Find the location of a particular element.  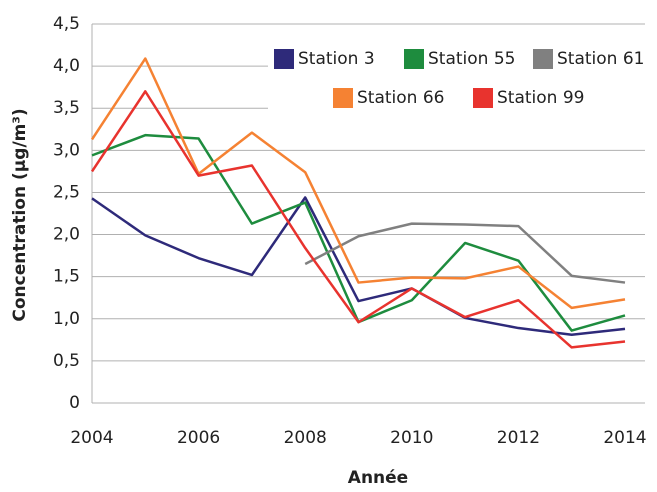

y-tick-label: 0,5 is located at coordinates (66, 361).